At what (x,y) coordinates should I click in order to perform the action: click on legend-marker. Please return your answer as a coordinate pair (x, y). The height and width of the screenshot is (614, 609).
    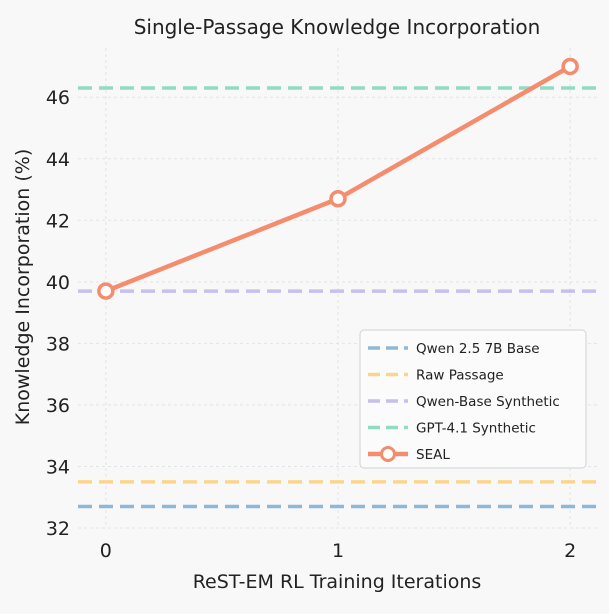
    Looking at the image, I should click on (388, 454).